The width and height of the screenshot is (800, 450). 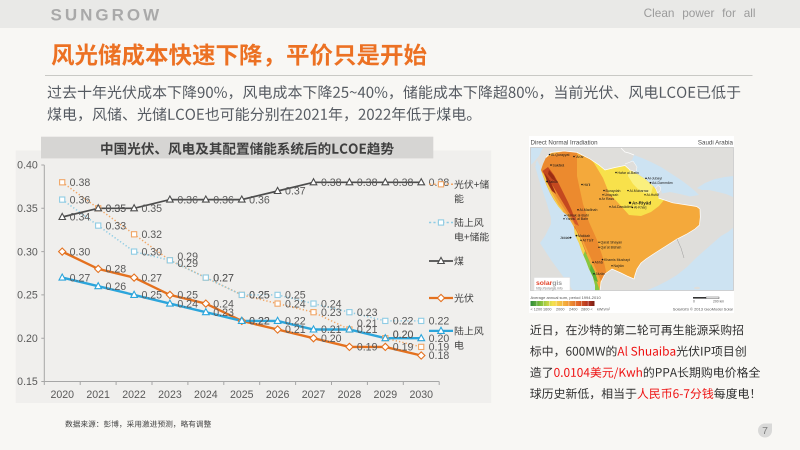 I want to click on svg-text: Yanbuʼ al Bahr, so click(x=578, y=219).